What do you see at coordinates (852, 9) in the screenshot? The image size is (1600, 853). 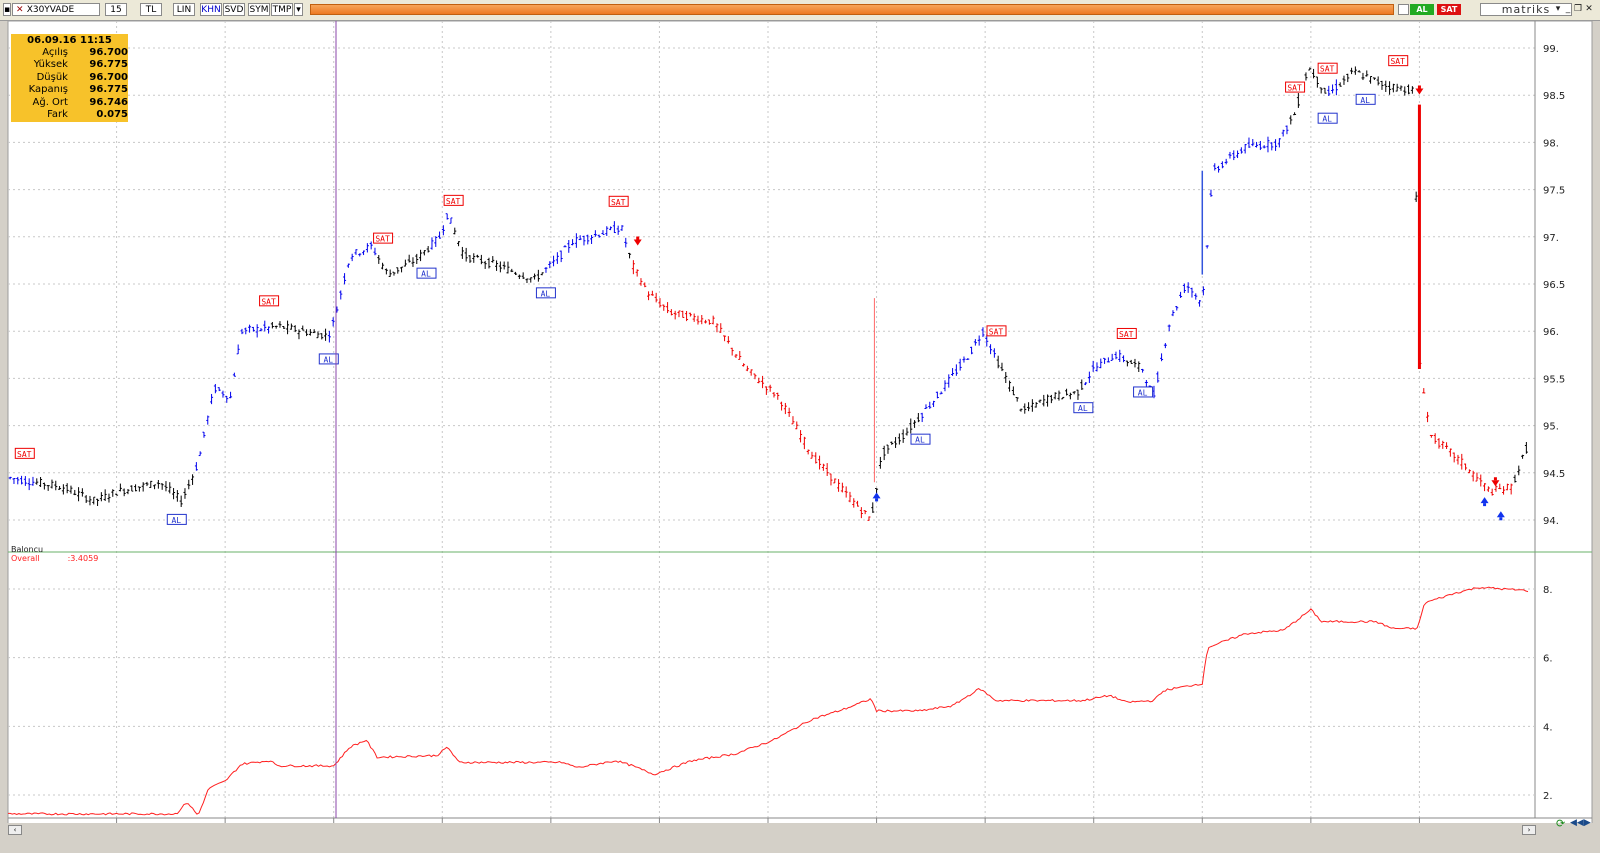 I see `status-bar` at bounding box center [852, 9].